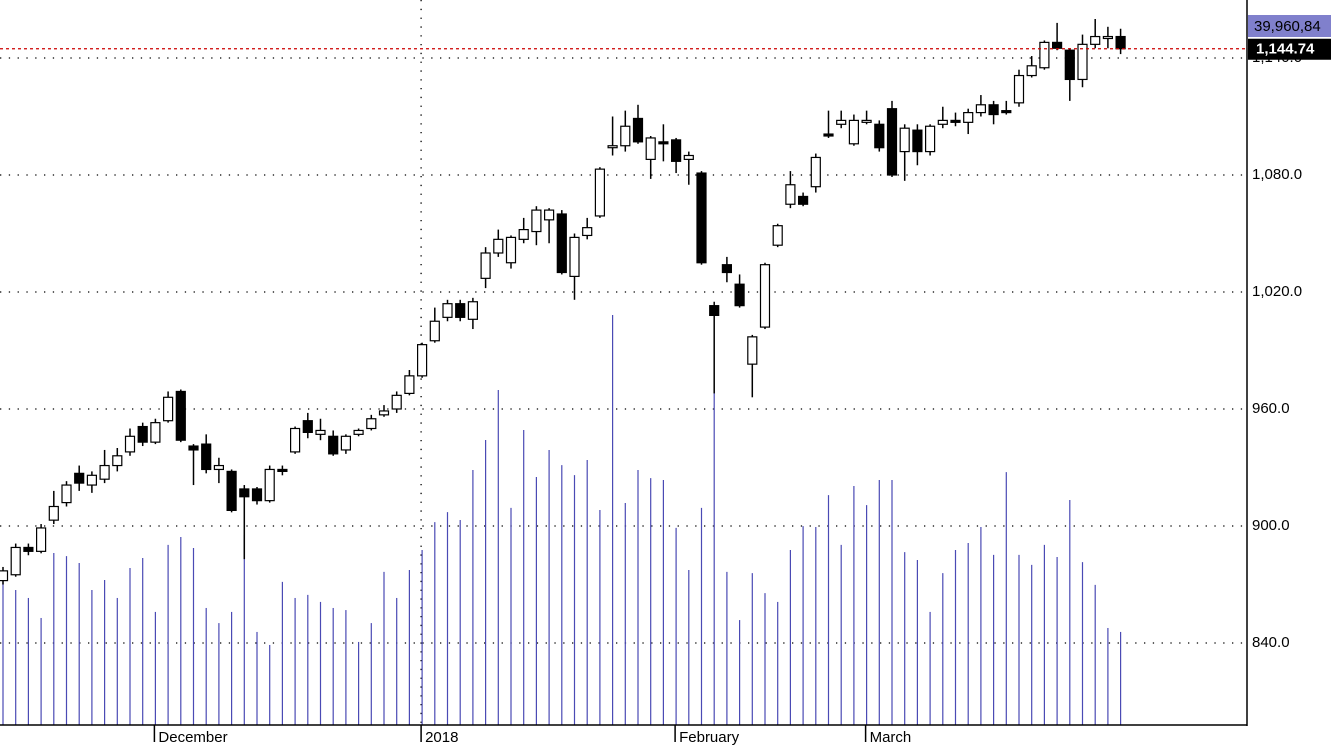  Describe the element at coordinates (1277, 291) in the screenshot. I see `y-tick-label: 1,020.0` at that location.